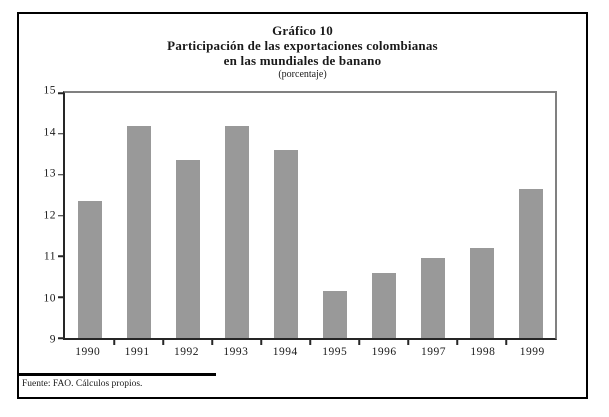  I want to click on x-tick-label: 1993, so click(236, 352).